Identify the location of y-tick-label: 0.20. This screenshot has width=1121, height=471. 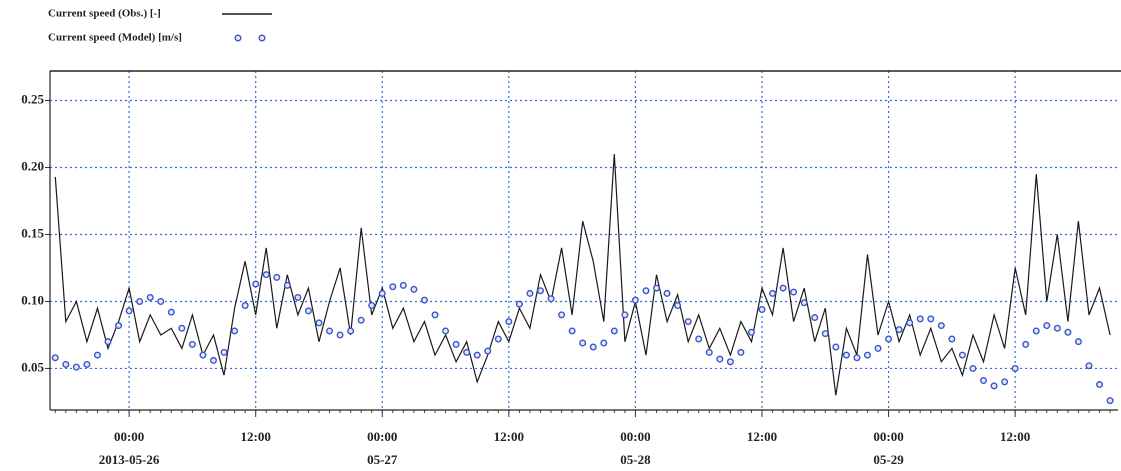
(32, 165).